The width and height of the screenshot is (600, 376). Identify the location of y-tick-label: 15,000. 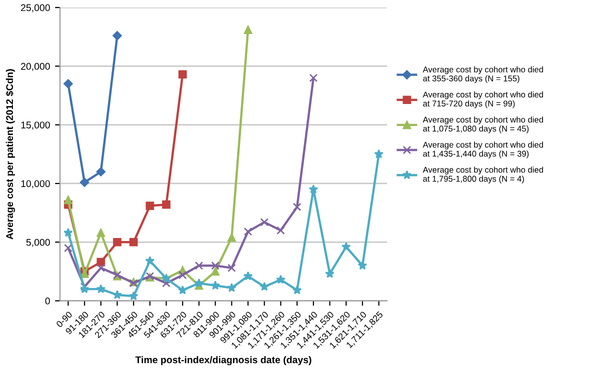
(35, 126).